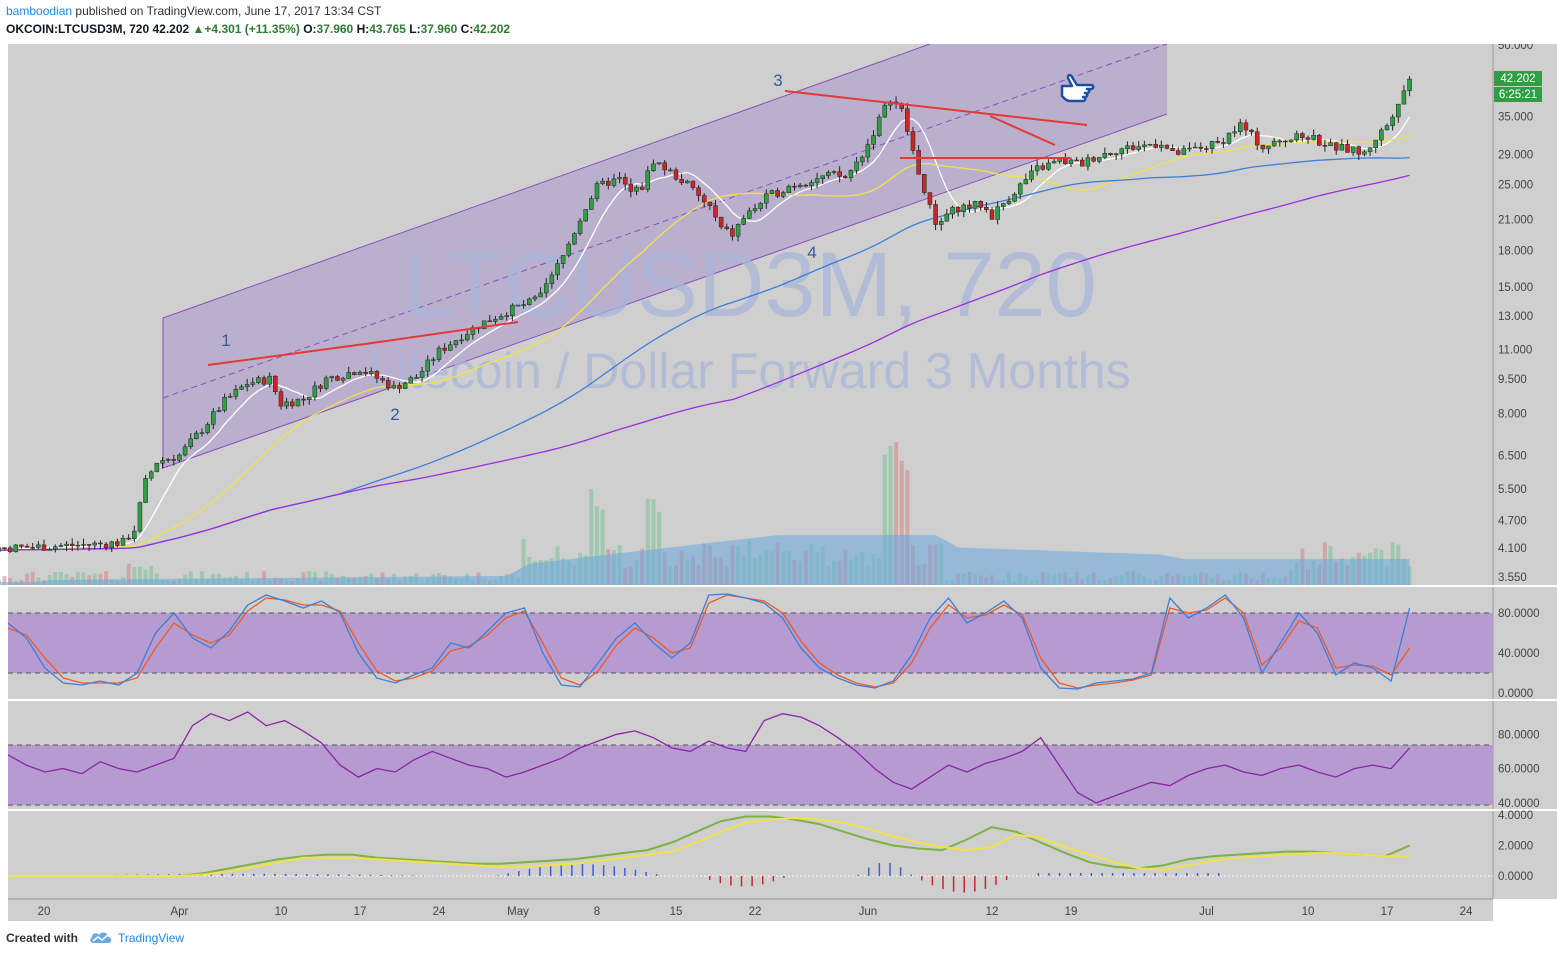 This screenshot has width=1557, height=956. What do you see at coordinates (441, 333) in the screenshot?
I see `trendline-resistance-1b` at bounding box center [441, 333].